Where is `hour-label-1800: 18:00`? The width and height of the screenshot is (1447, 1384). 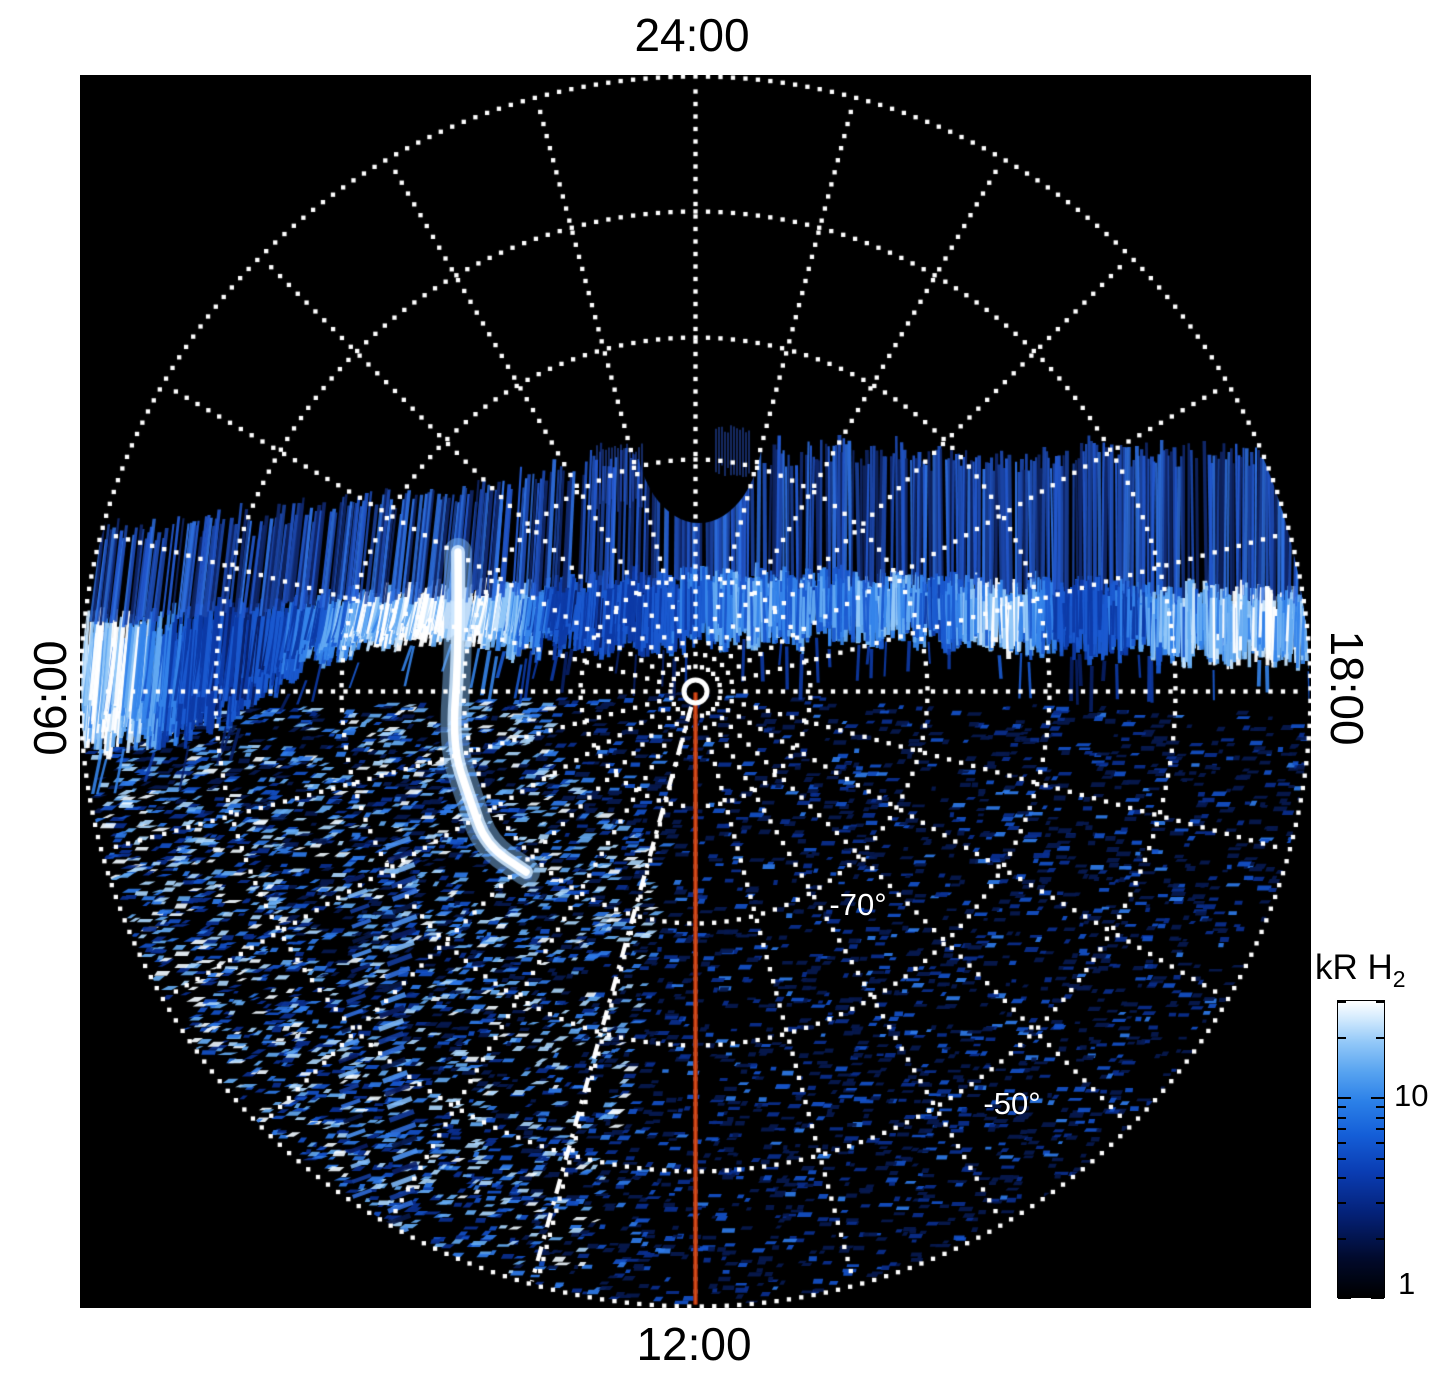 hour-label-1800: 18:00 is located at coordinates (1347, 688).